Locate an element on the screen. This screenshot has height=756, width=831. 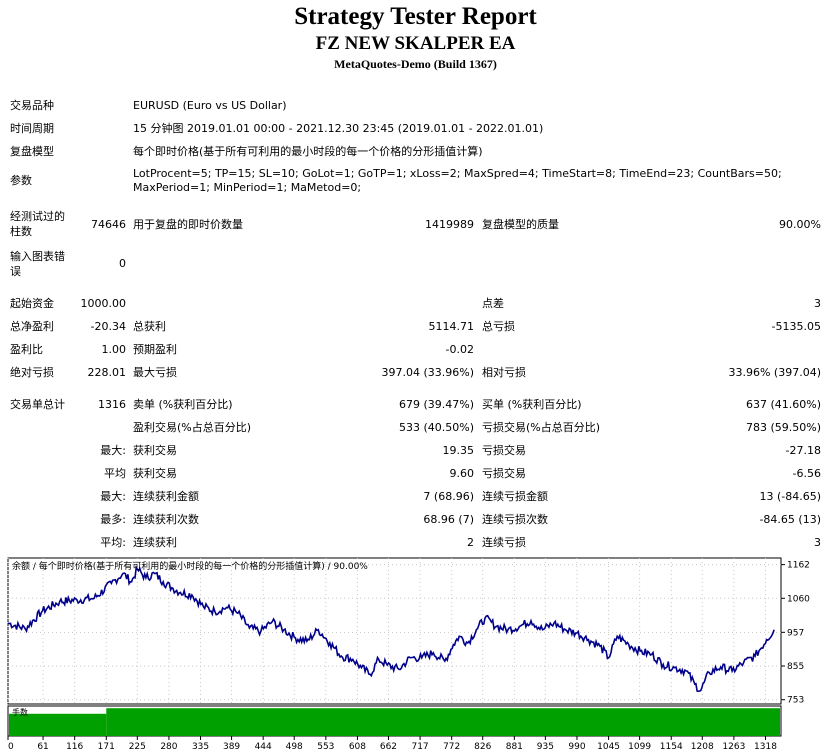
x-tick-label: 772 is located at coordinates (451, 747).